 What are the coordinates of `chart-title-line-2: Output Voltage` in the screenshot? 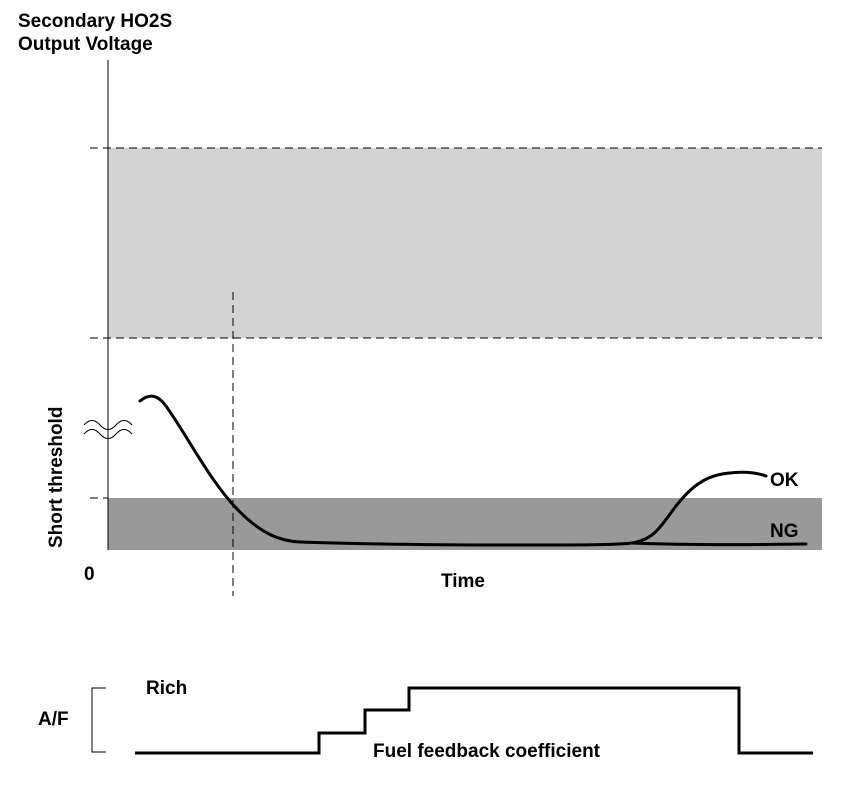 It's located at (85, 44).